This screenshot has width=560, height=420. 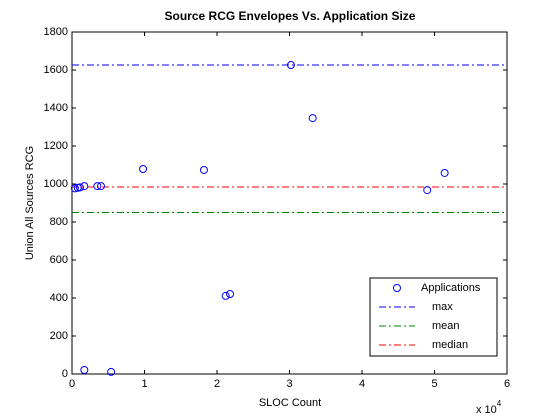 What do you see at coordinates (56, 108) in the screenshot?
I see `y-tick-label: 1400` at bounding box center [56, 108].